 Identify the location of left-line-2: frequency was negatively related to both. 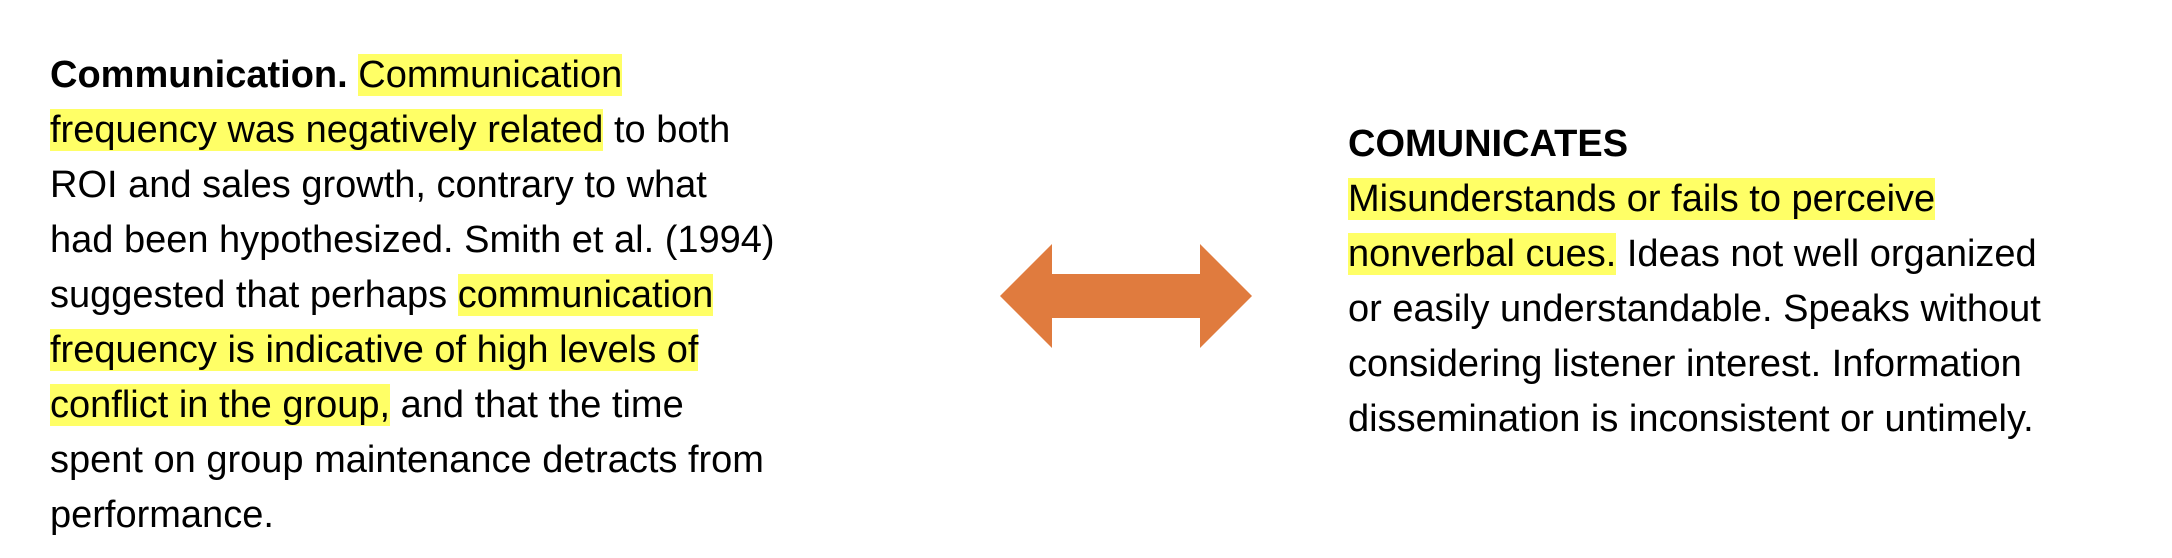
(465, 130).